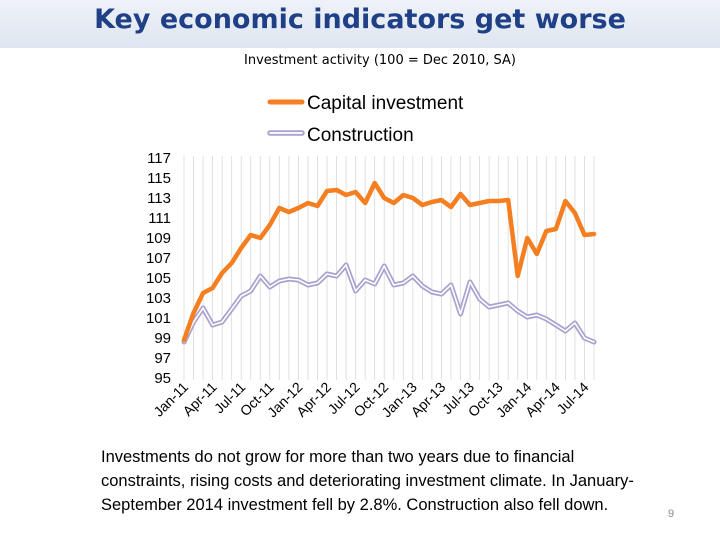 The width and height of the screenshot is (720, 540). I want to click on y-tick-label: 117, so click(159, 158).